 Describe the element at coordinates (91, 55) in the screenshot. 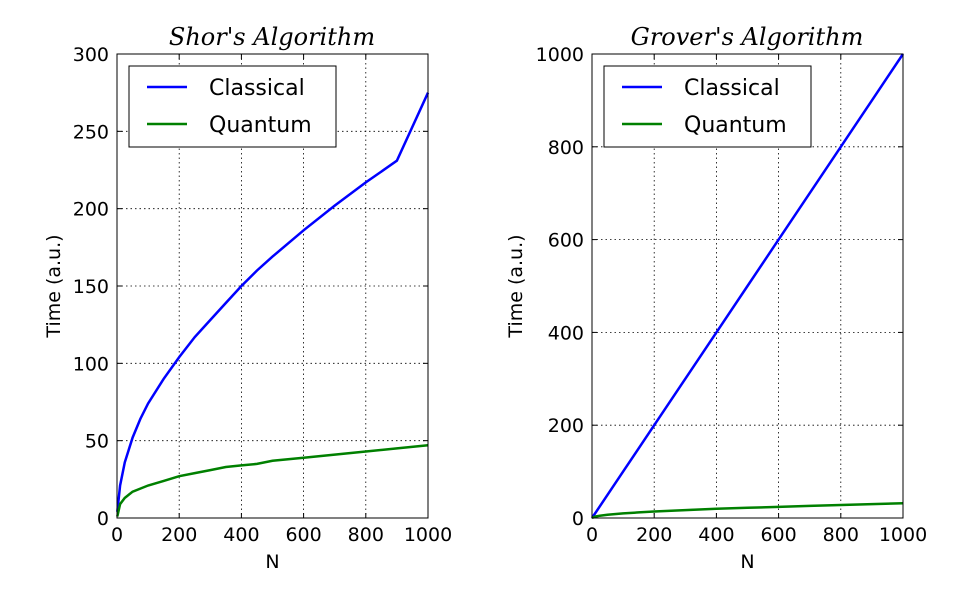

I see `y-tick-label: 300` at that location.